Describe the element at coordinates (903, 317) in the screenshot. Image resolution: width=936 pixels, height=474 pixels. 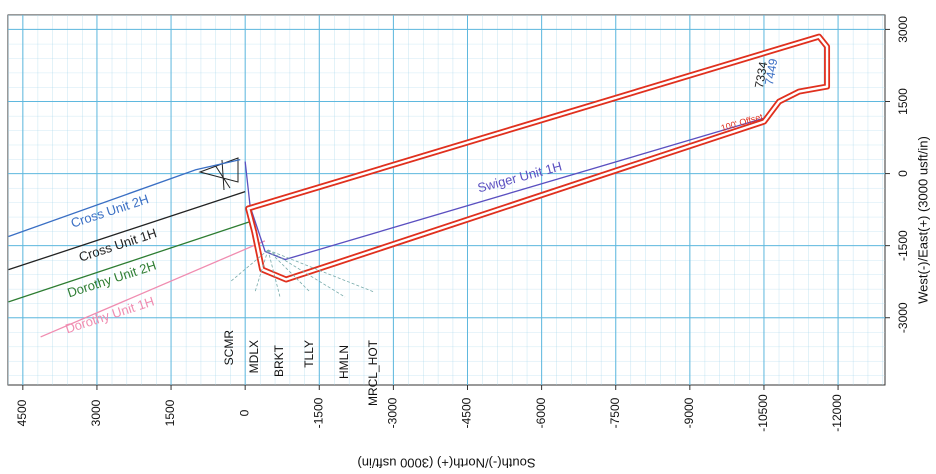
I see `y-tick-label: -3000` at that location.